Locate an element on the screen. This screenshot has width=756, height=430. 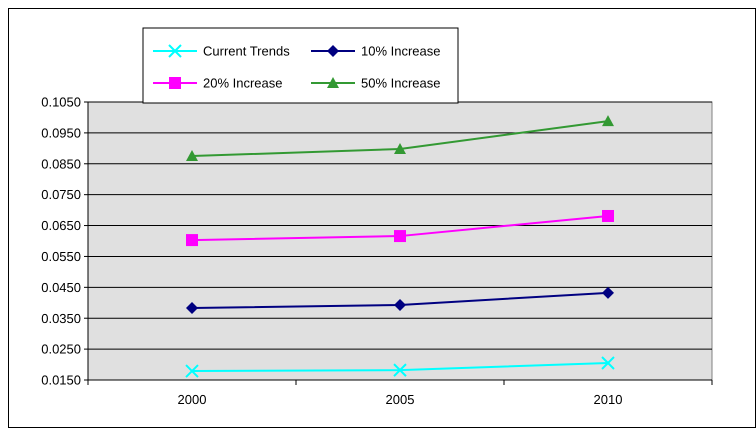
legend-label: Current Trends is located at coordinates (246, 51).